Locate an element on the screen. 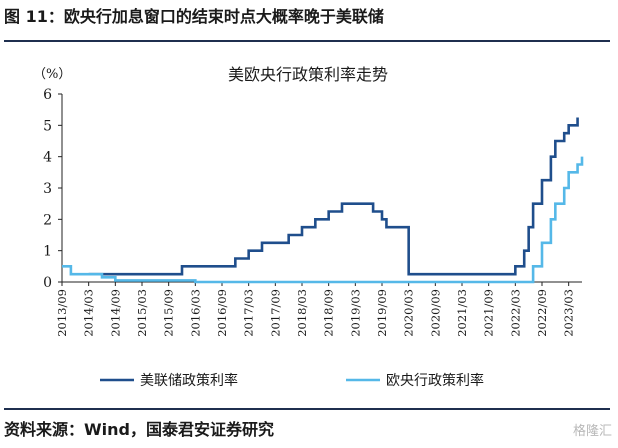 This screenshot has width=618, height=448. top-rule is located at coordinates (307, 41).